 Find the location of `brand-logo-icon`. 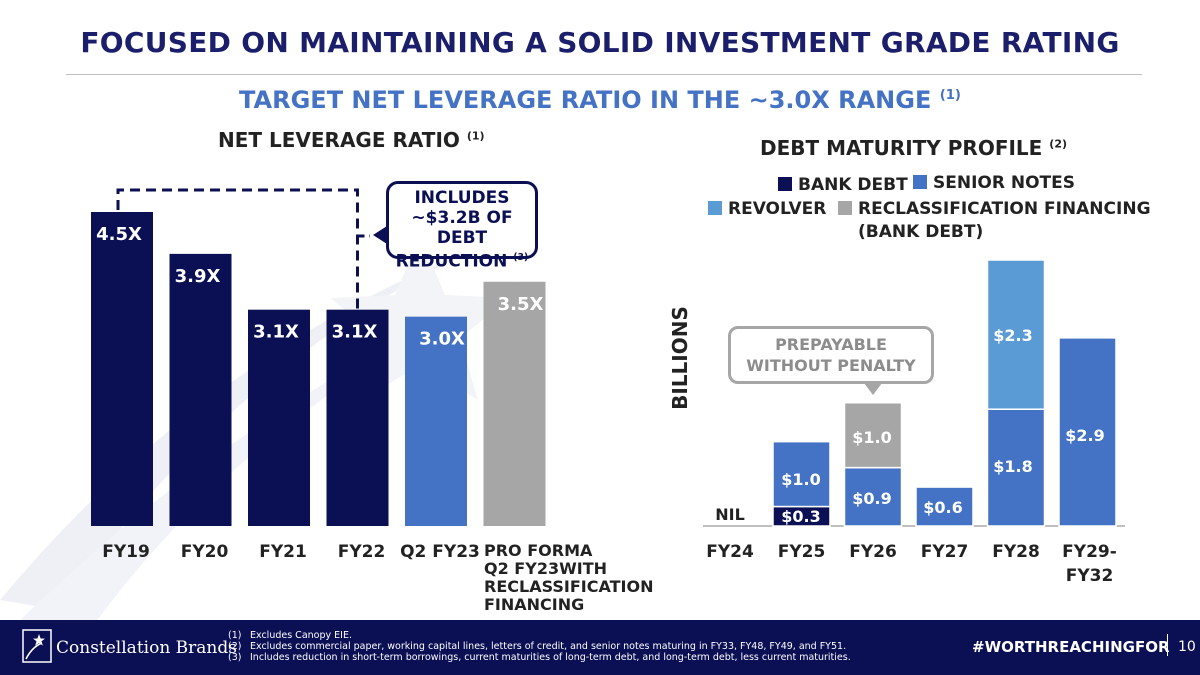

brand-logo-icon is located at coordinates (37, 646).